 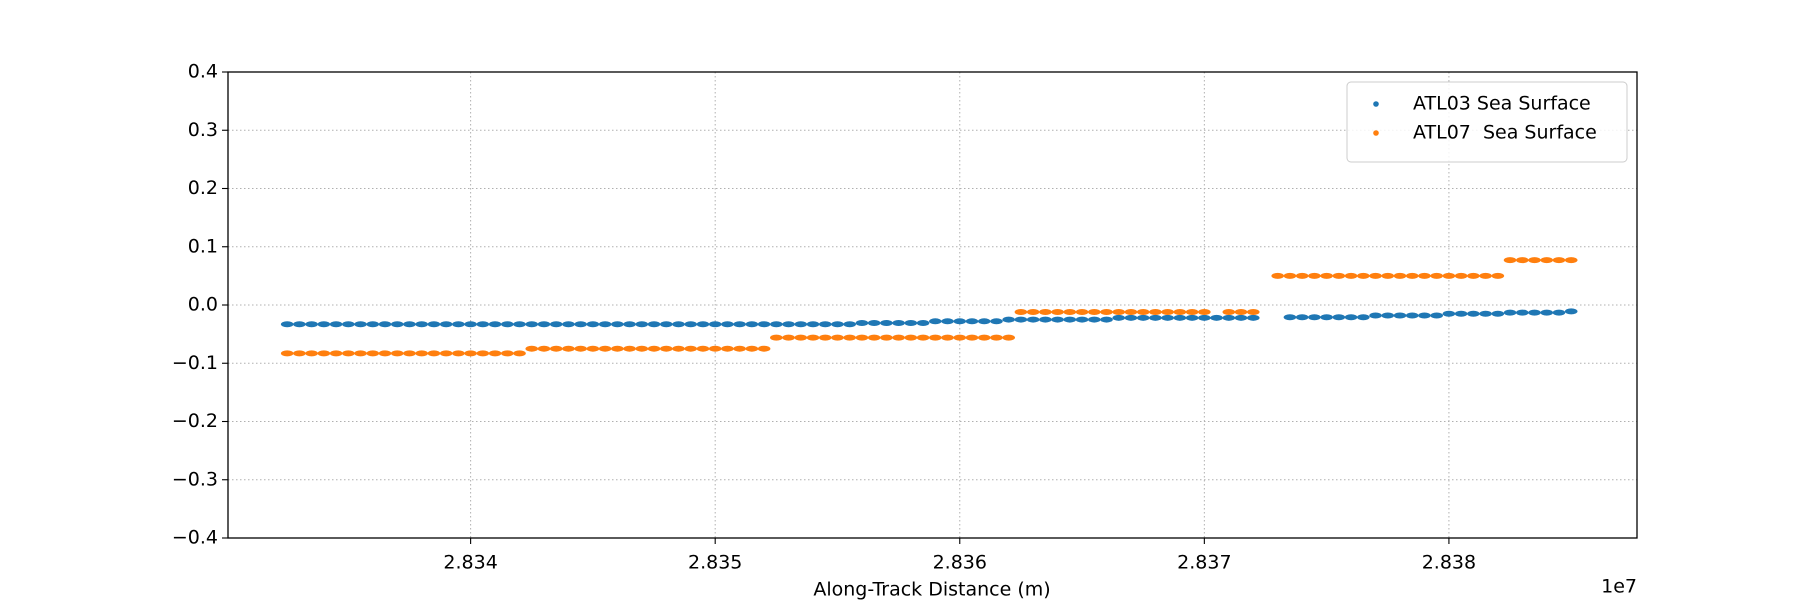 I want to click on x-axis-label: Along-Track Distance (m), so click(x=931, y=589).